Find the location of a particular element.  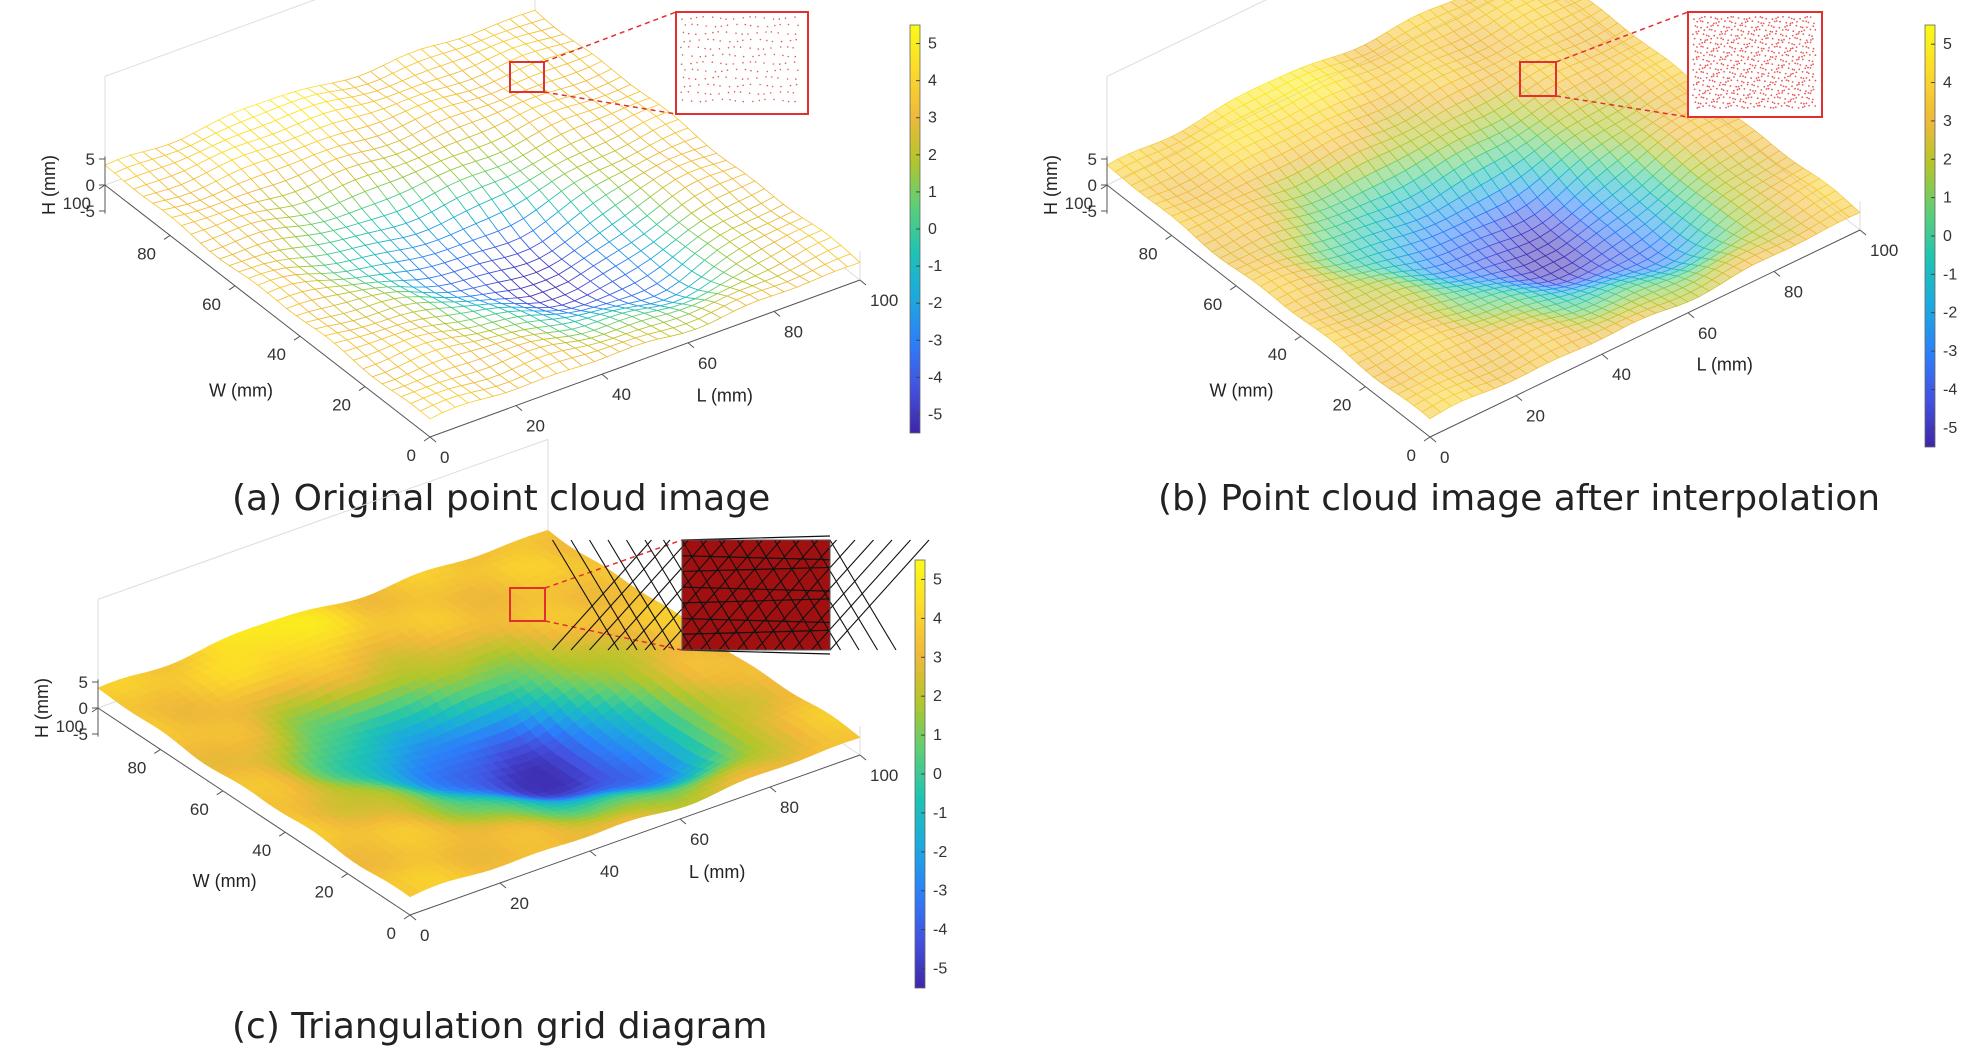

l-tick-mark is located at coordinates (1433, 439).